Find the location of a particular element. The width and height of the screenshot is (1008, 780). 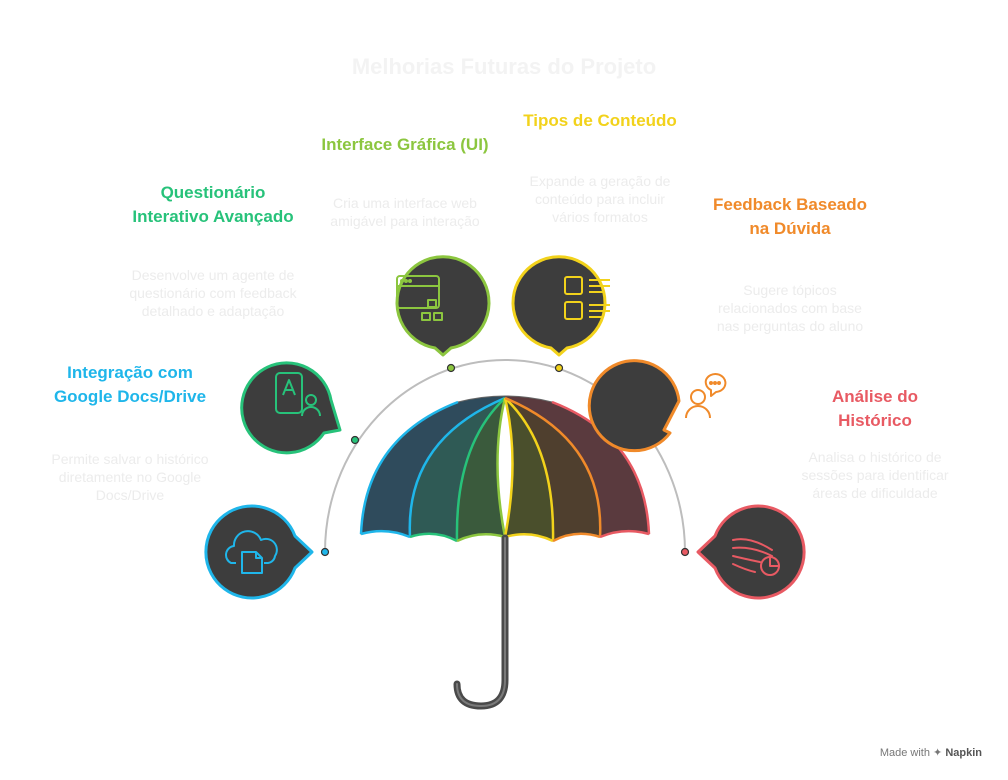

page-title: Melhorias Futuras do Projeto is located at coordinates (504, 66).